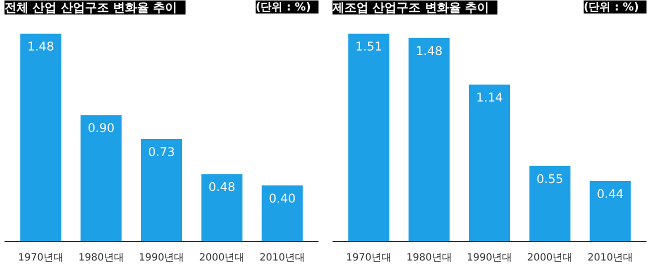 Image resolution: width=650 pixels, height=268 pixels. What do you see at coordinates (368, 47) in the screenshot?
I see `data-label: 1.51` at bounding box center [368, 47].